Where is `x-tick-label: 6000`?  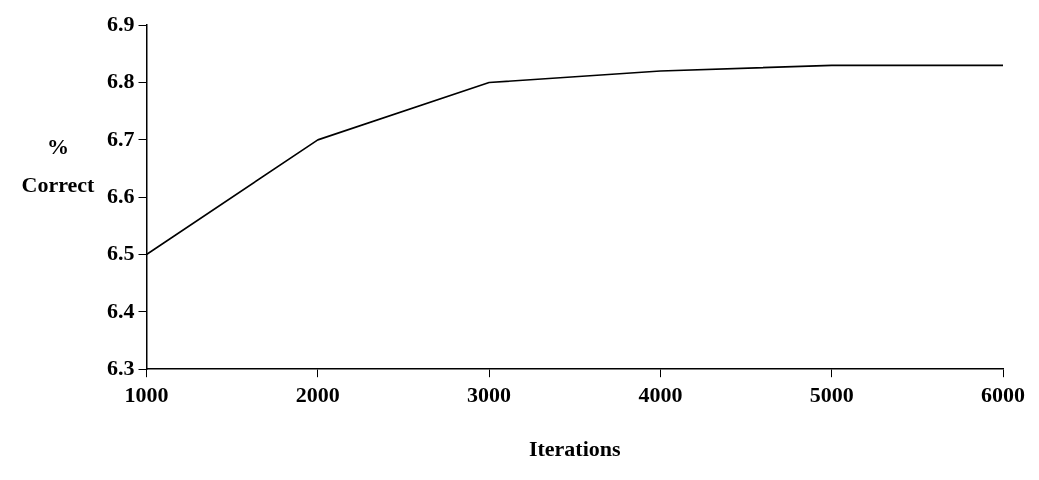 x-tick-label: 6000 is located at coordinates (1003, 395).